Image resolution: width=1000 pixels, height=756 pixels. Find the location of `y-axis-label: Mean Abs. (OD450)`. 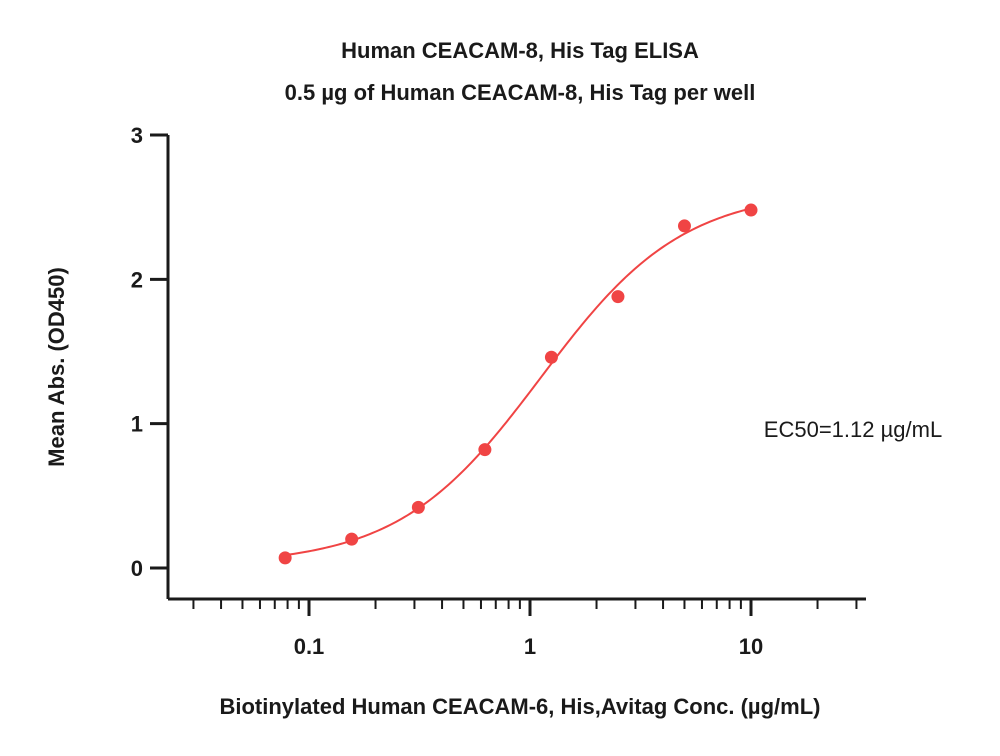

y-axis-label: Mean Abs. (OD450) is located at coordinates (56, 367).